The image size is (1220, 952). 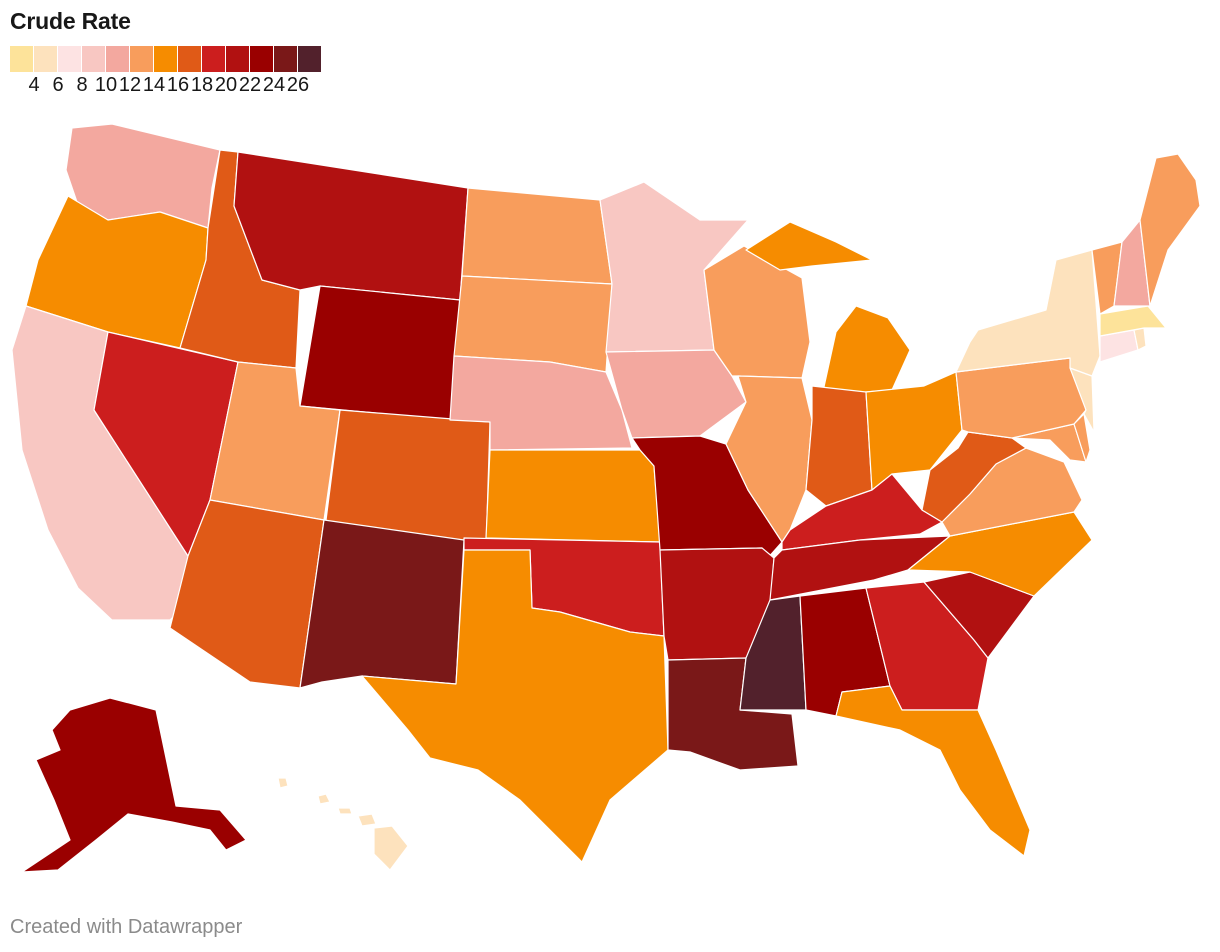 What do you see at coordinates (343, 824) in the screenshot?
I see `state-hawaii` at bounding box center [343, 824].